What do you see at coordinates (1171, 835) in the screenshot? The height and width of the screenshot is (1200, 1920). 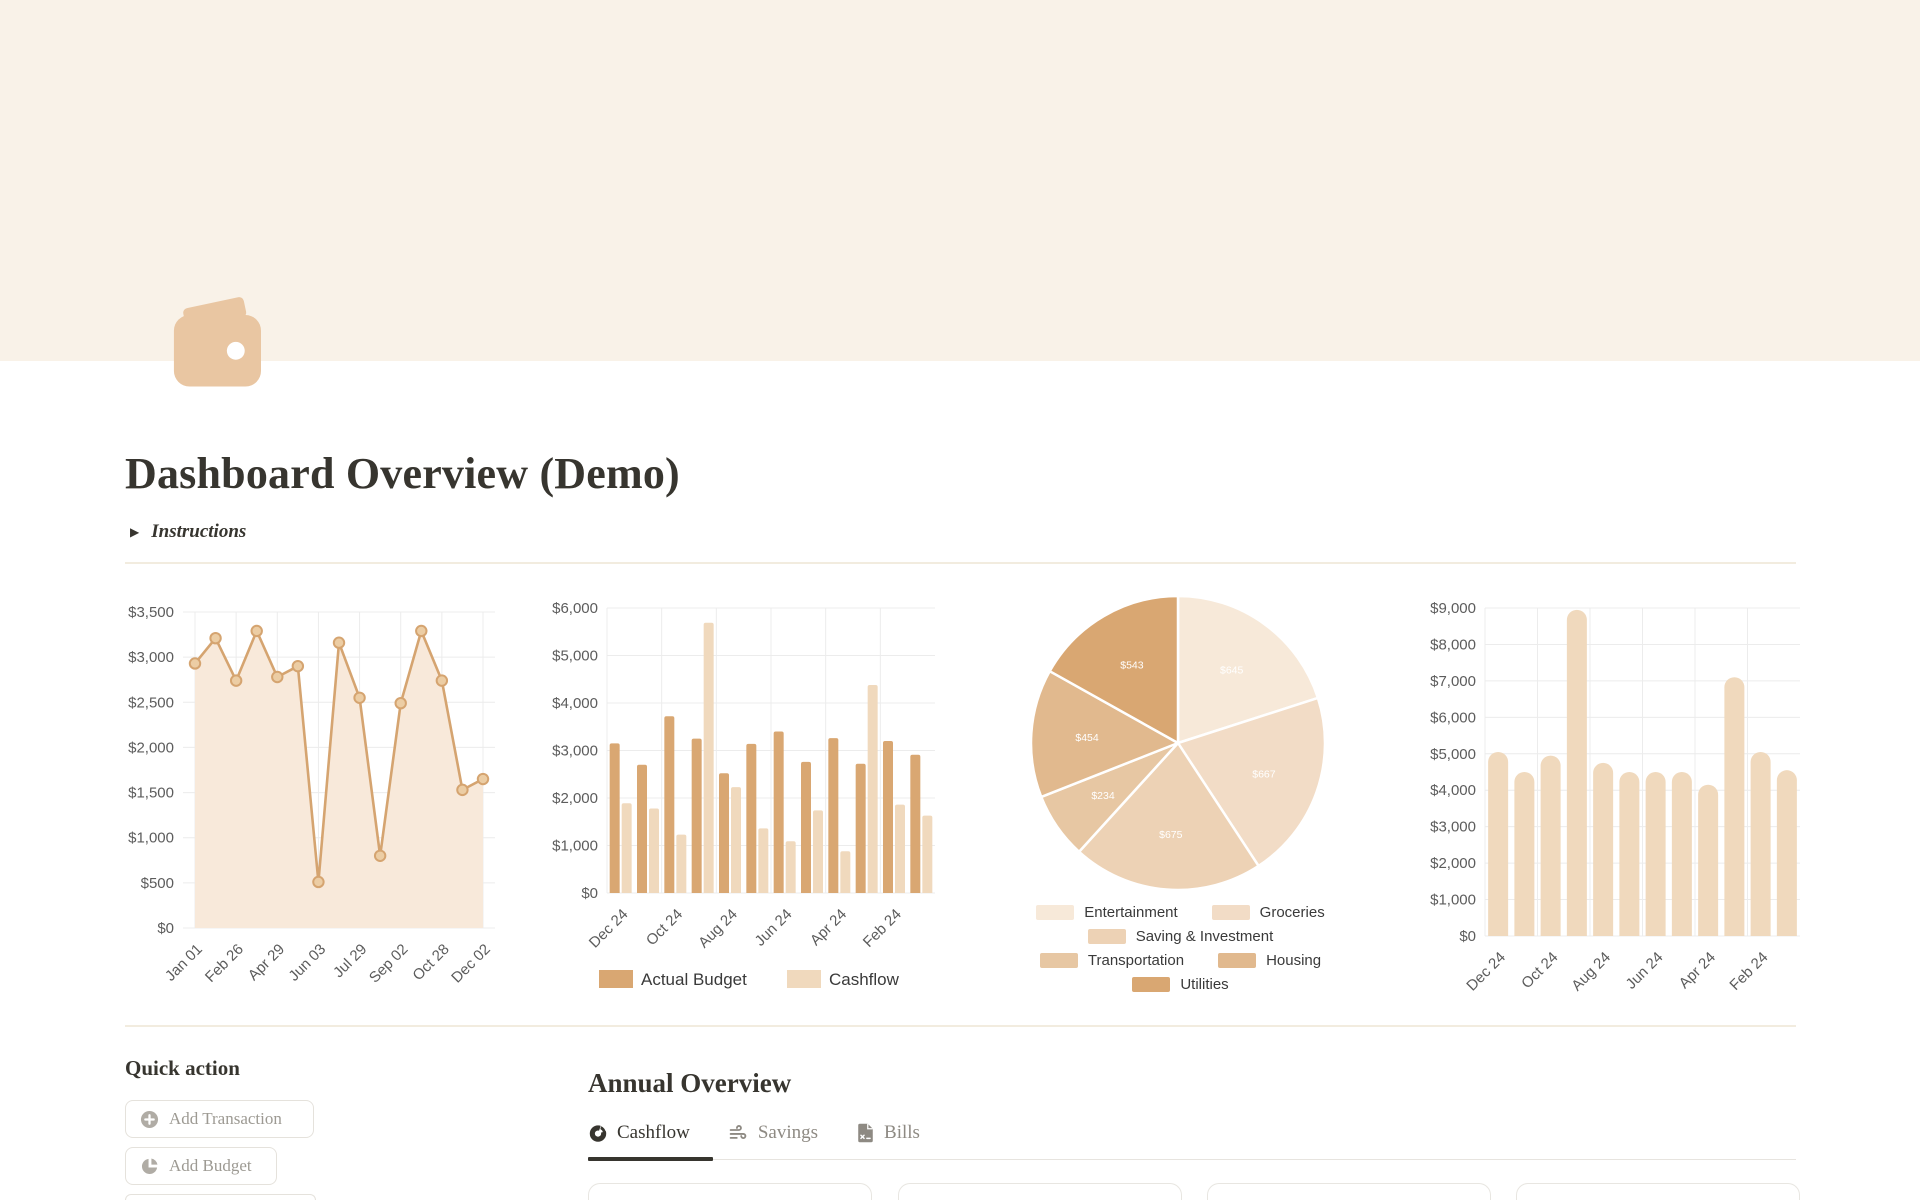 I see `svg-text: $675` at bounding box center [1171, 835].